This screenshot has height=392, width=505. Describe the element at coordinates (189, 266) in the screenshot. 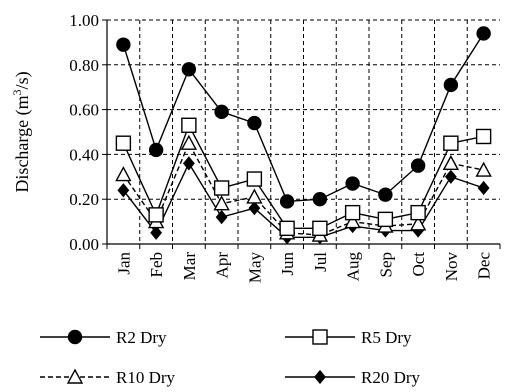

I see `x-tick-label: Mar` at that location.